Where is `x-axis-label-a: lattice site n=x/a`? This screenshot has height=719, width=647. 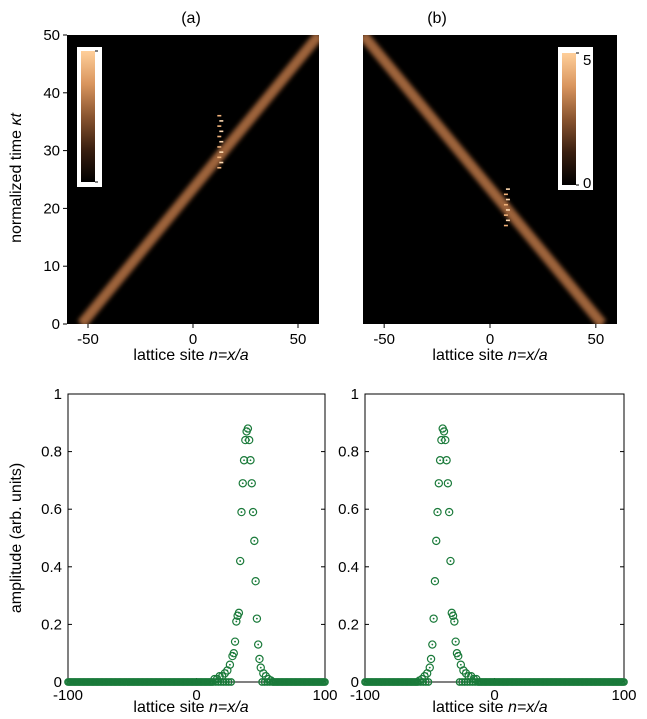
x-axis-label-a: lattice site n=x/a is located at coordinates (190, 355).